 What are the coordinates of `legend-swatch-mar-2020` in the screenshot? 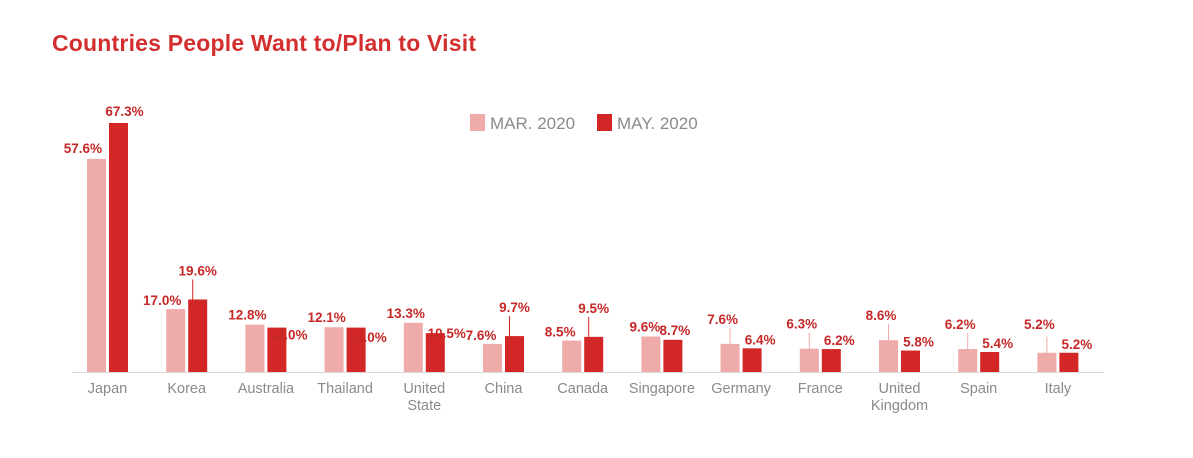 It's located at (477, 122).